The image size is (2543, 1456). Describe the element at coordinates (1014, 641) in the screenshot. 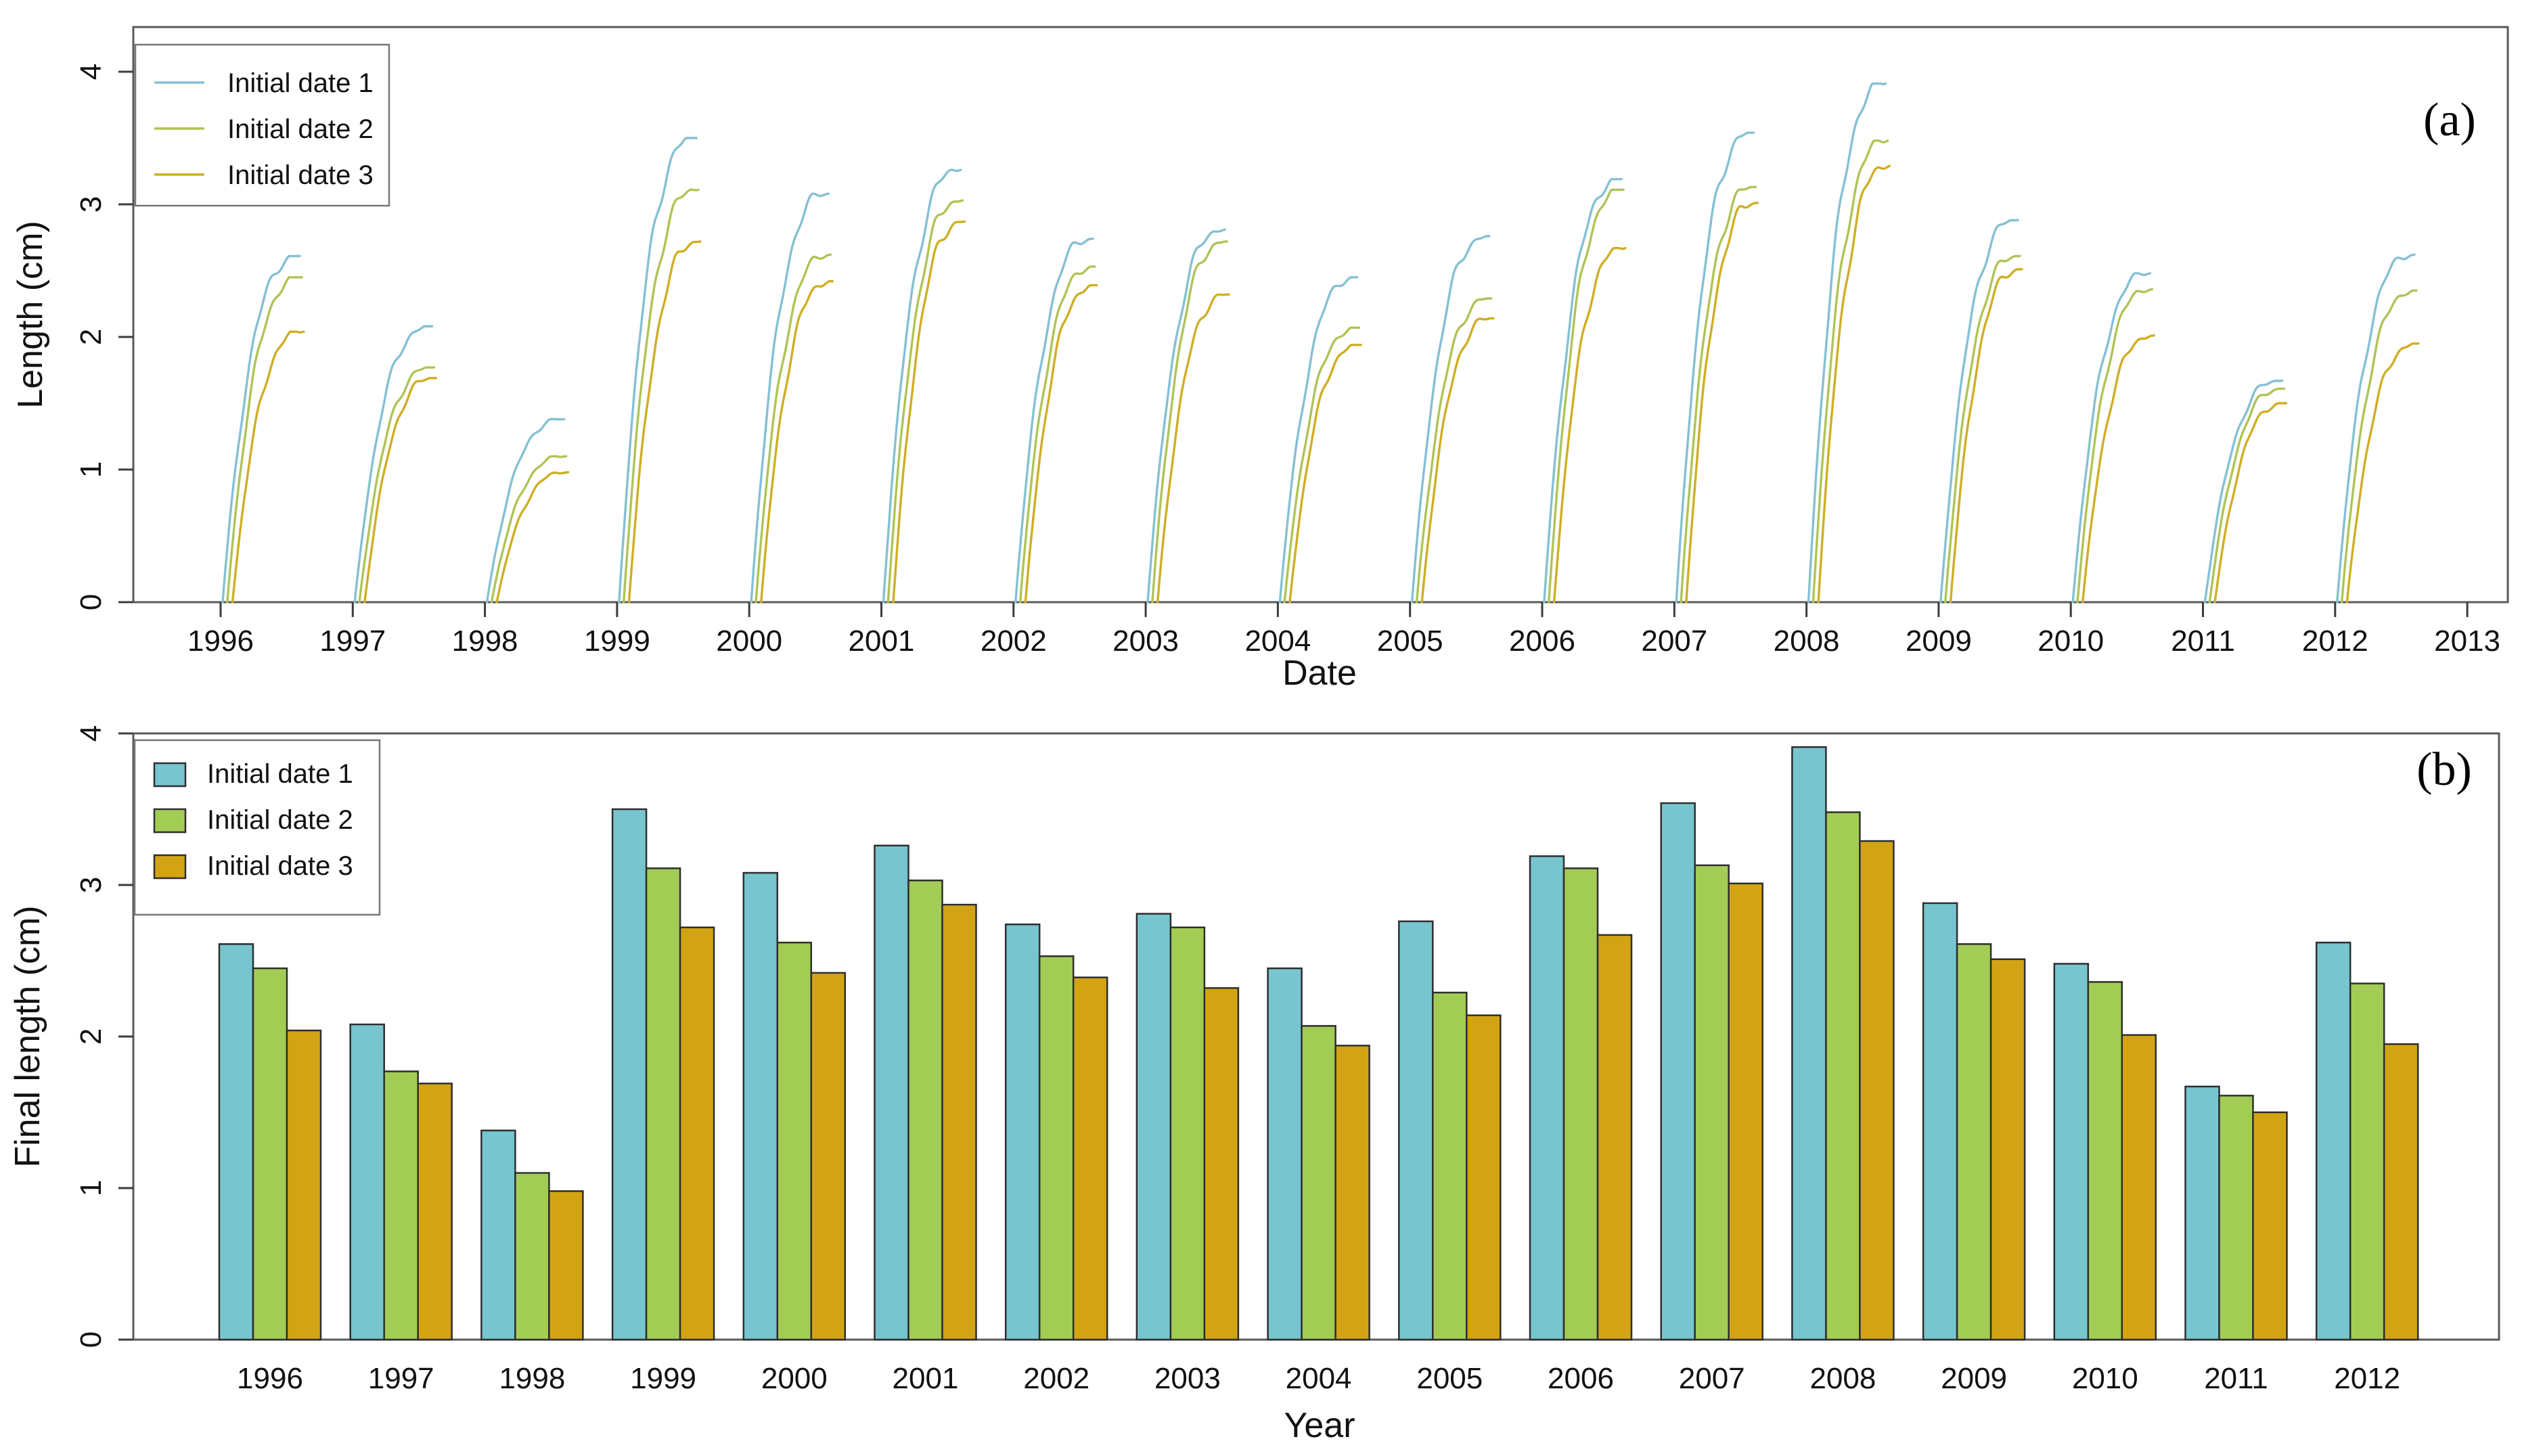

I see `x-tick-label: 2002` at that location.